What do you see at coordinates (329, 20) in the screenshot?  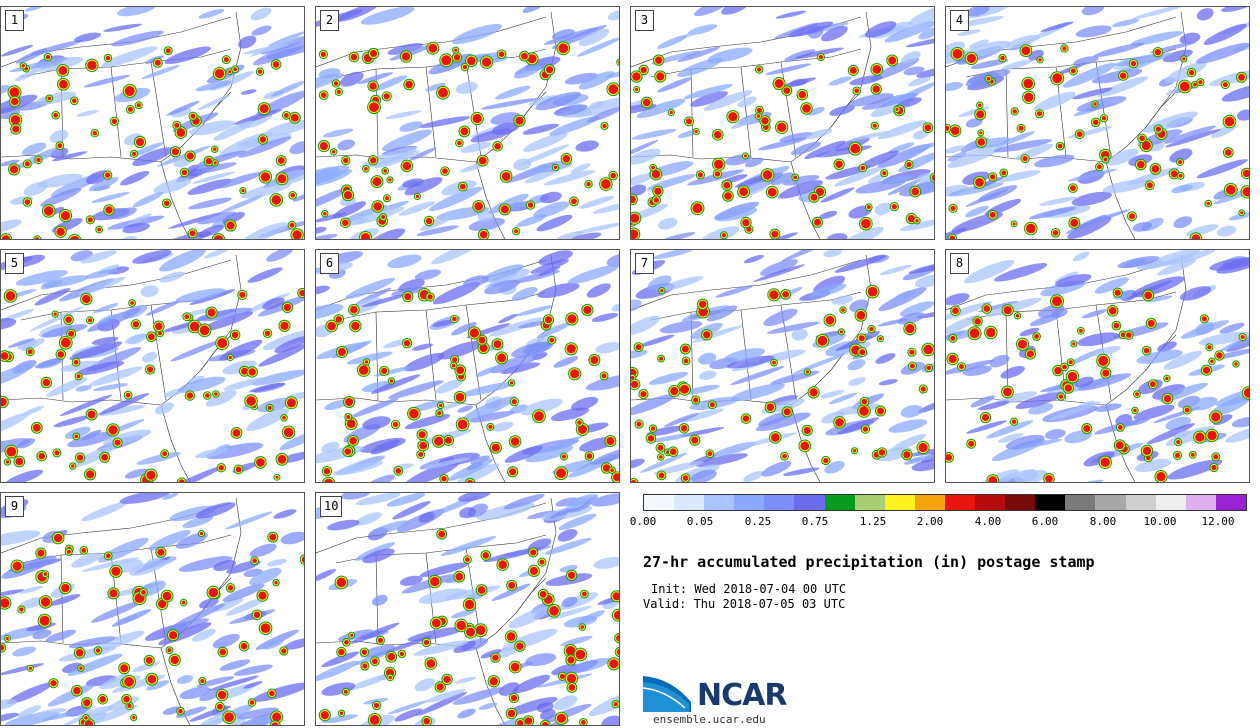 I see `member-label: 2` at bounding box center [329, 20].